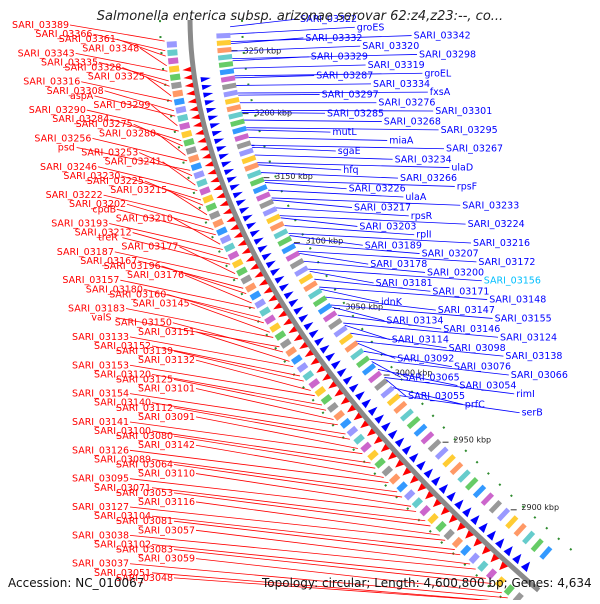  Describe the element at coordinates (186, 69) in the screenshot. I see `gene-arrow-forward` at that location.